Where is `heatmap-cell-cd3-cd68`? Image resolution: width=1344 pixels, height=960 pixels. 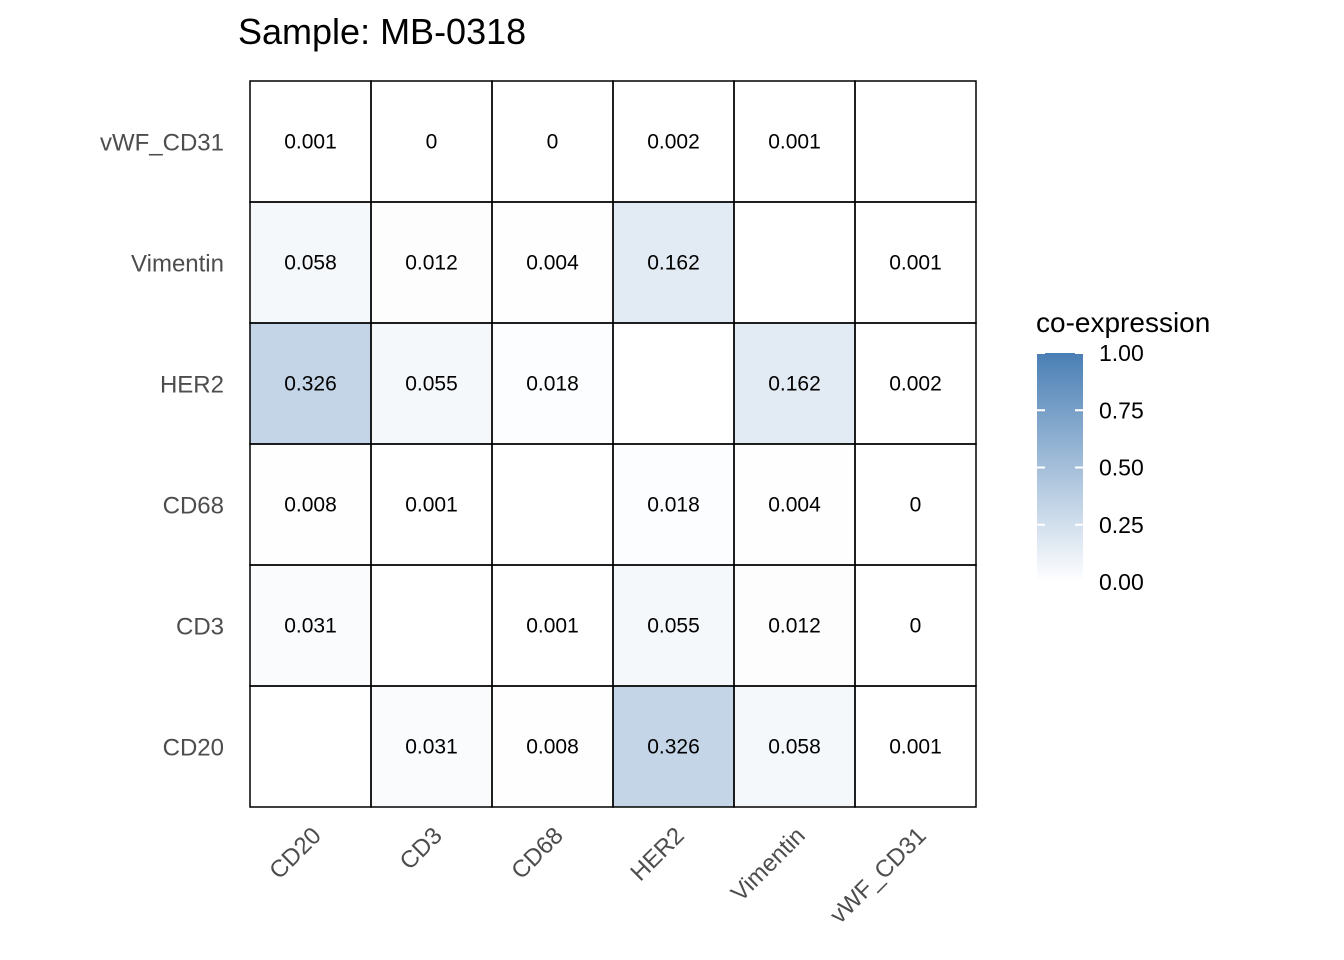 heatmap-cell-cd3-cd68 is located at coordinates (431, 504).